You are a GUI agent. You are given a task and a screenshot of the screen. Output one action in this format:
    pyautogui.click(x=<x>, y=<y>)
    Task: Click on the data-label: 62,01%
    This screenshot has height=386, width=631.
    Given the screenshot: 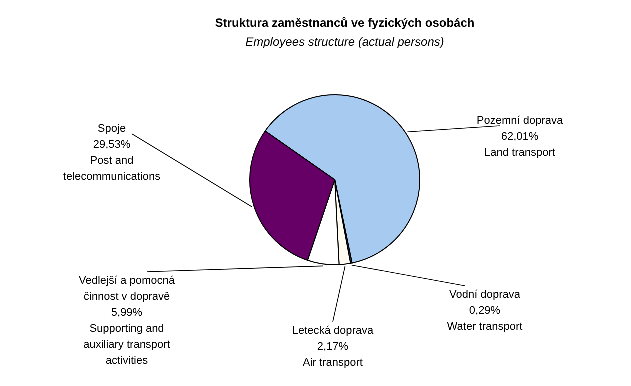 What is the action you would take?
    pyautogui.click(x=520, y=137)
    